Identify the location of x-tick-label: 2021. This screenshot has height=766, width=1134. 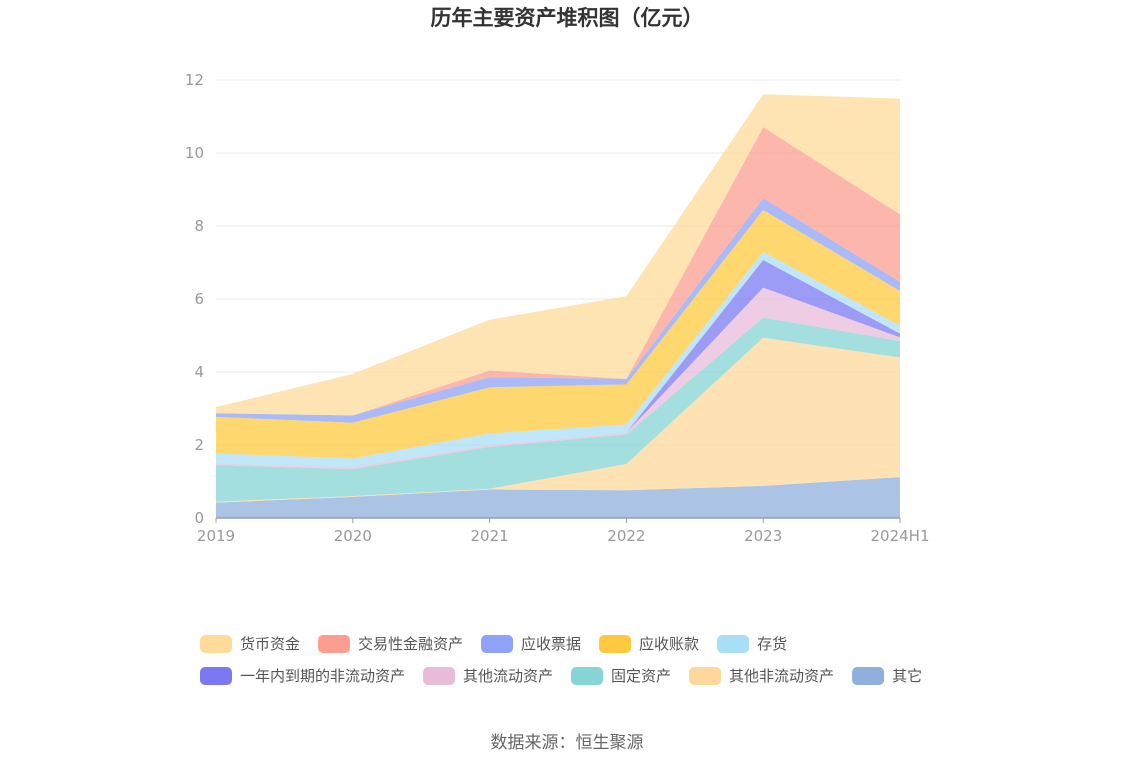
(490, 536).